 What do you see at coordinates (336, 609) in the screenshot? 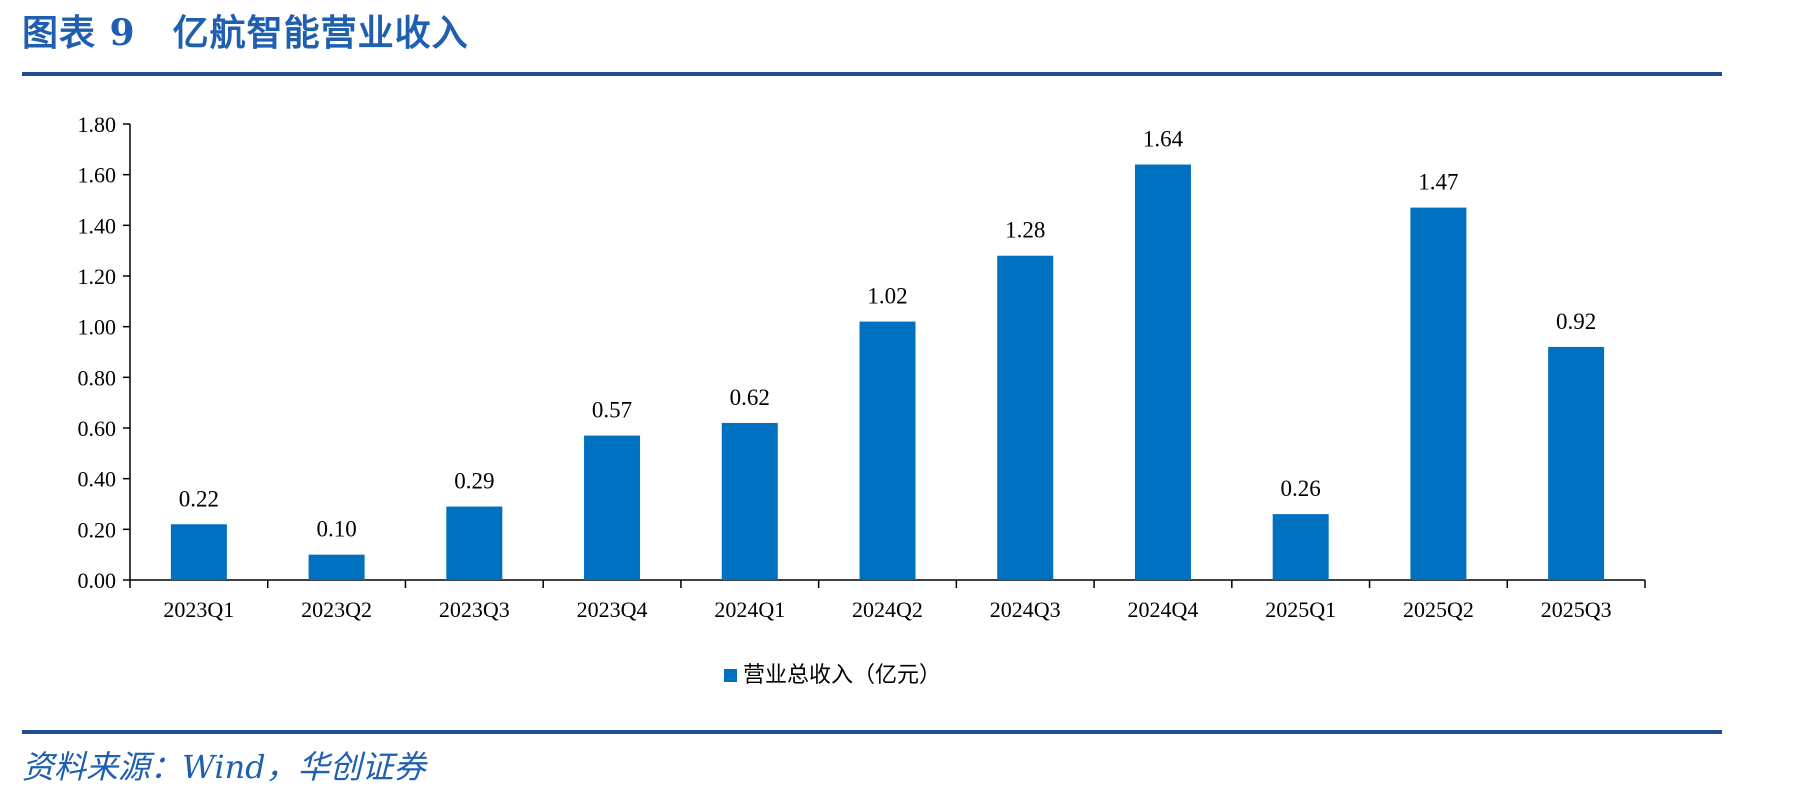
I see `x-tick-label: 2023Q2` at bounding box center [336, 609].